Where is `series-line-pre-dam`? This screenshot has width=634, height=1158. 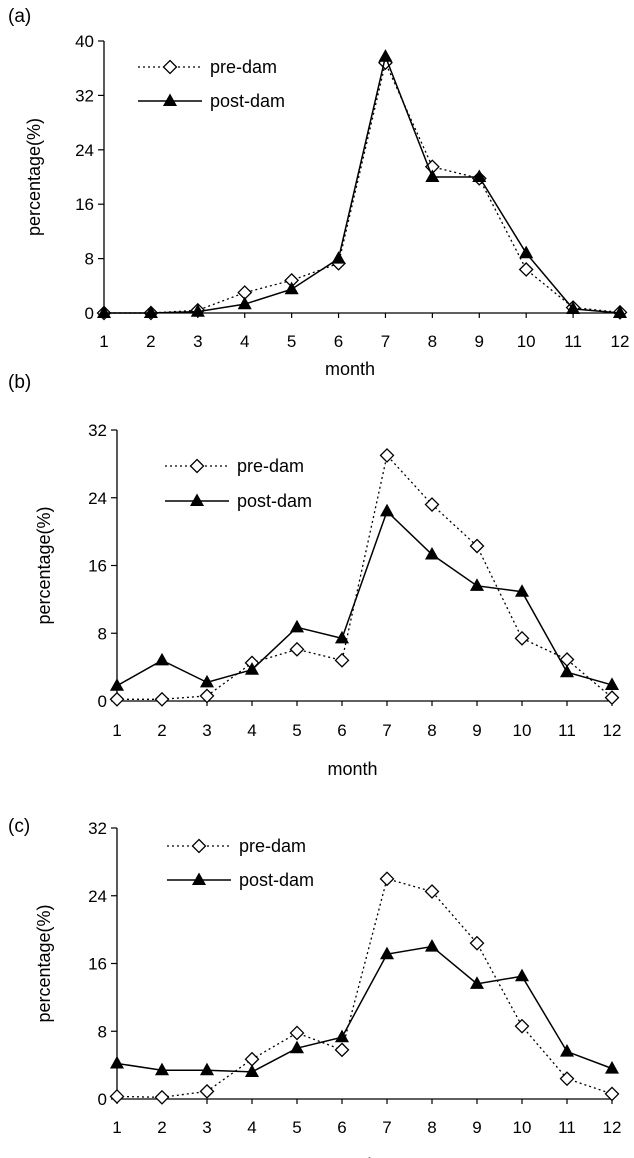
series-line-pre-dam is located at coordinates (364, 988).